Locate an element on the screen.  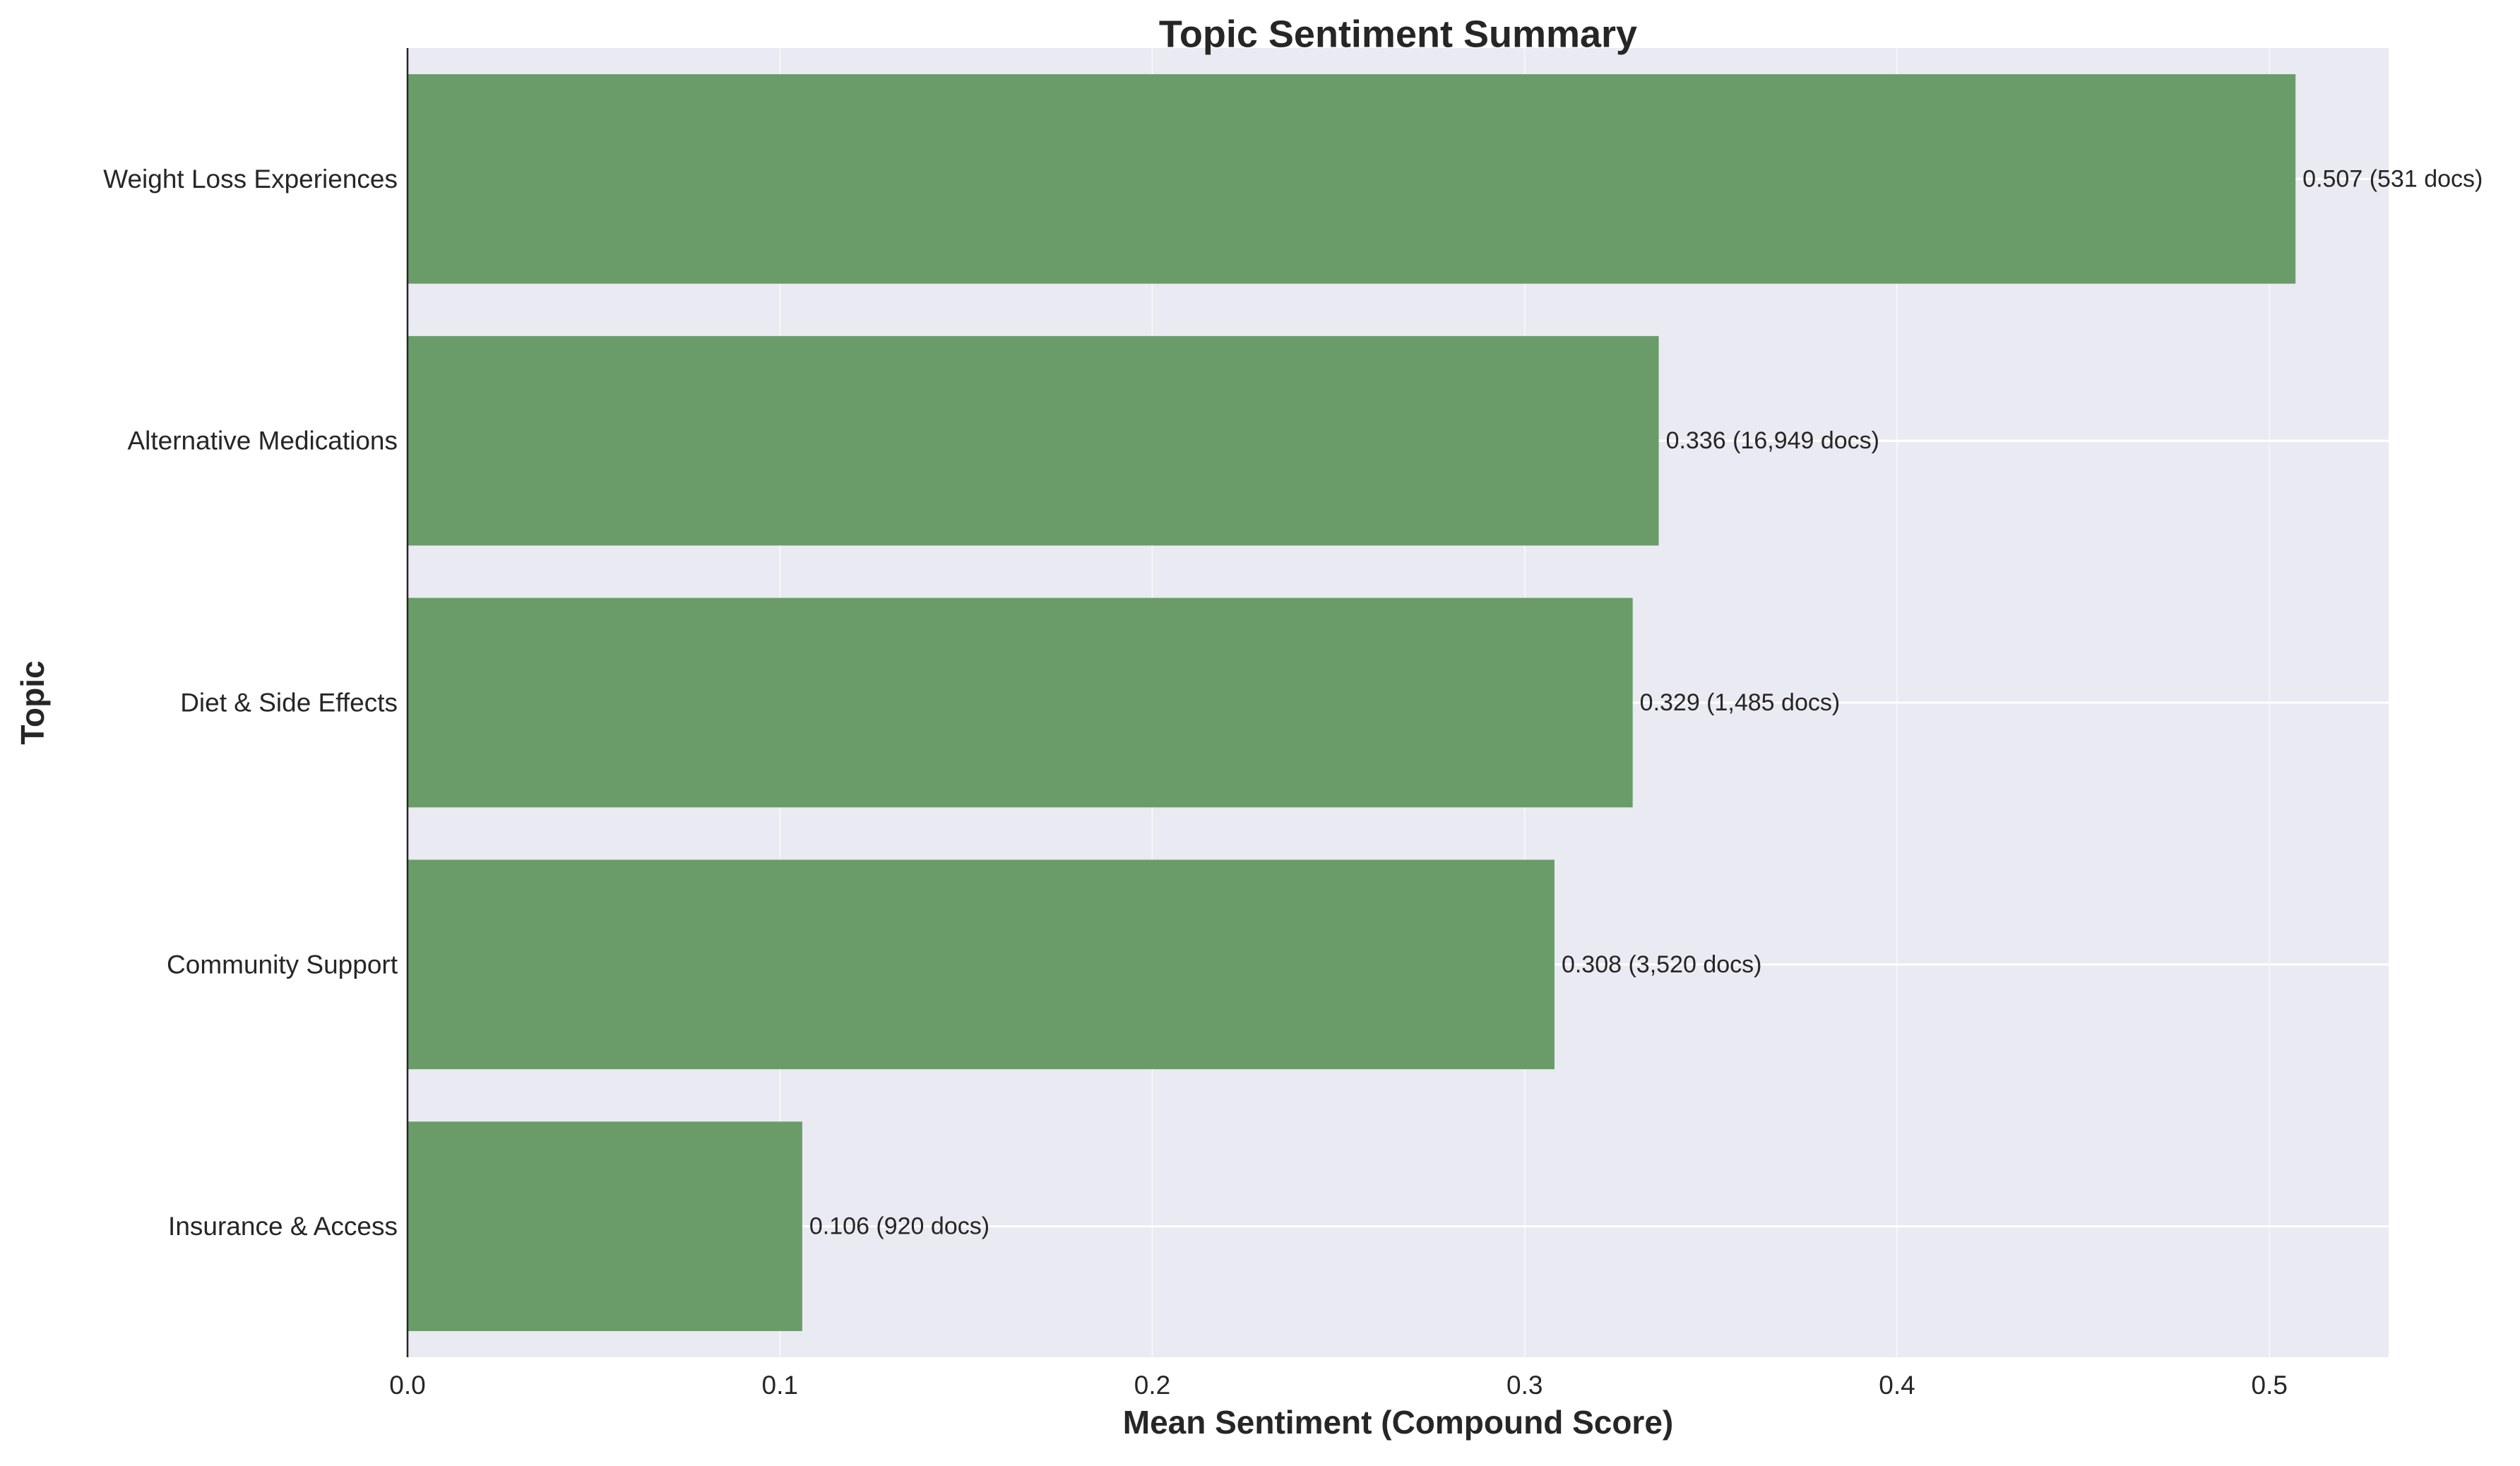
x-axis-label: Mean Sentiment (Compound Score) is located at coordinates (1398, 1422).